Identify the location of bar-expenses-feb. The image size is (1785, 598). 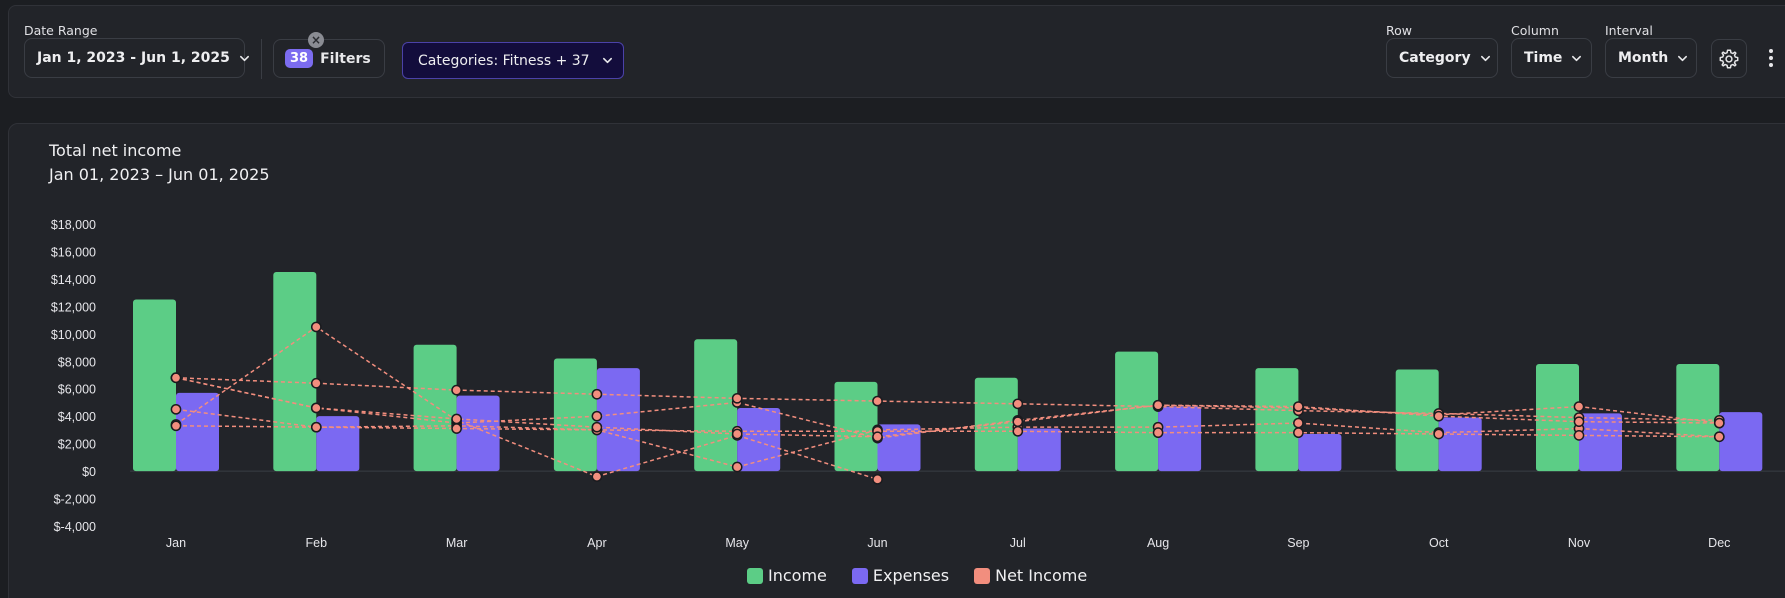
(338, 444).